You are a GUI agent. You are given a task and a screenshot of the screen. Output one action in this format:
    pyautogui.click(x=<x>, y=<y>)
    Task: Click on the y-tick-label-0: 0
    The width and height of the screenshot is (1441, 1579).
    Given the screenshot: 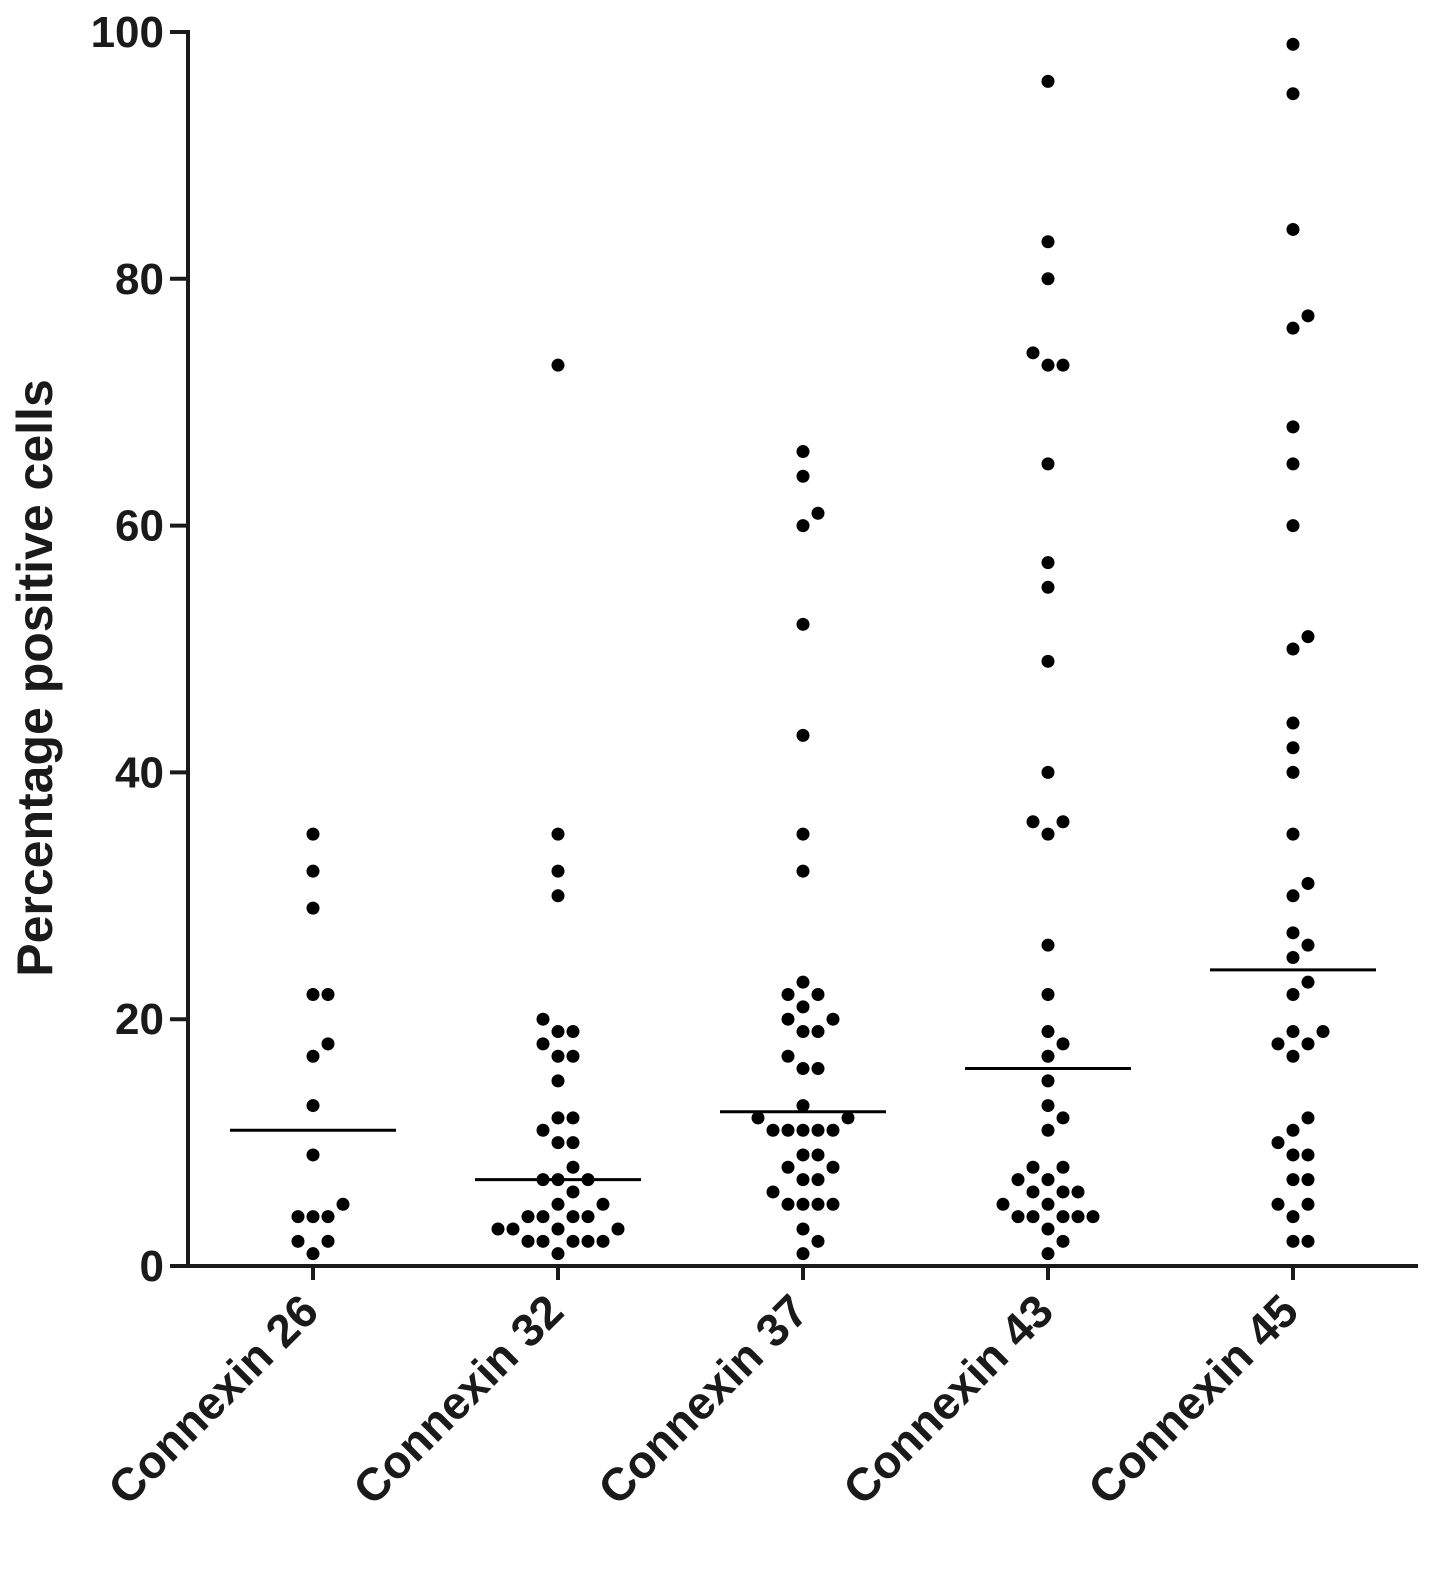 What is the action you would take?
    pyautogui.click(x=152, y=1266)
    